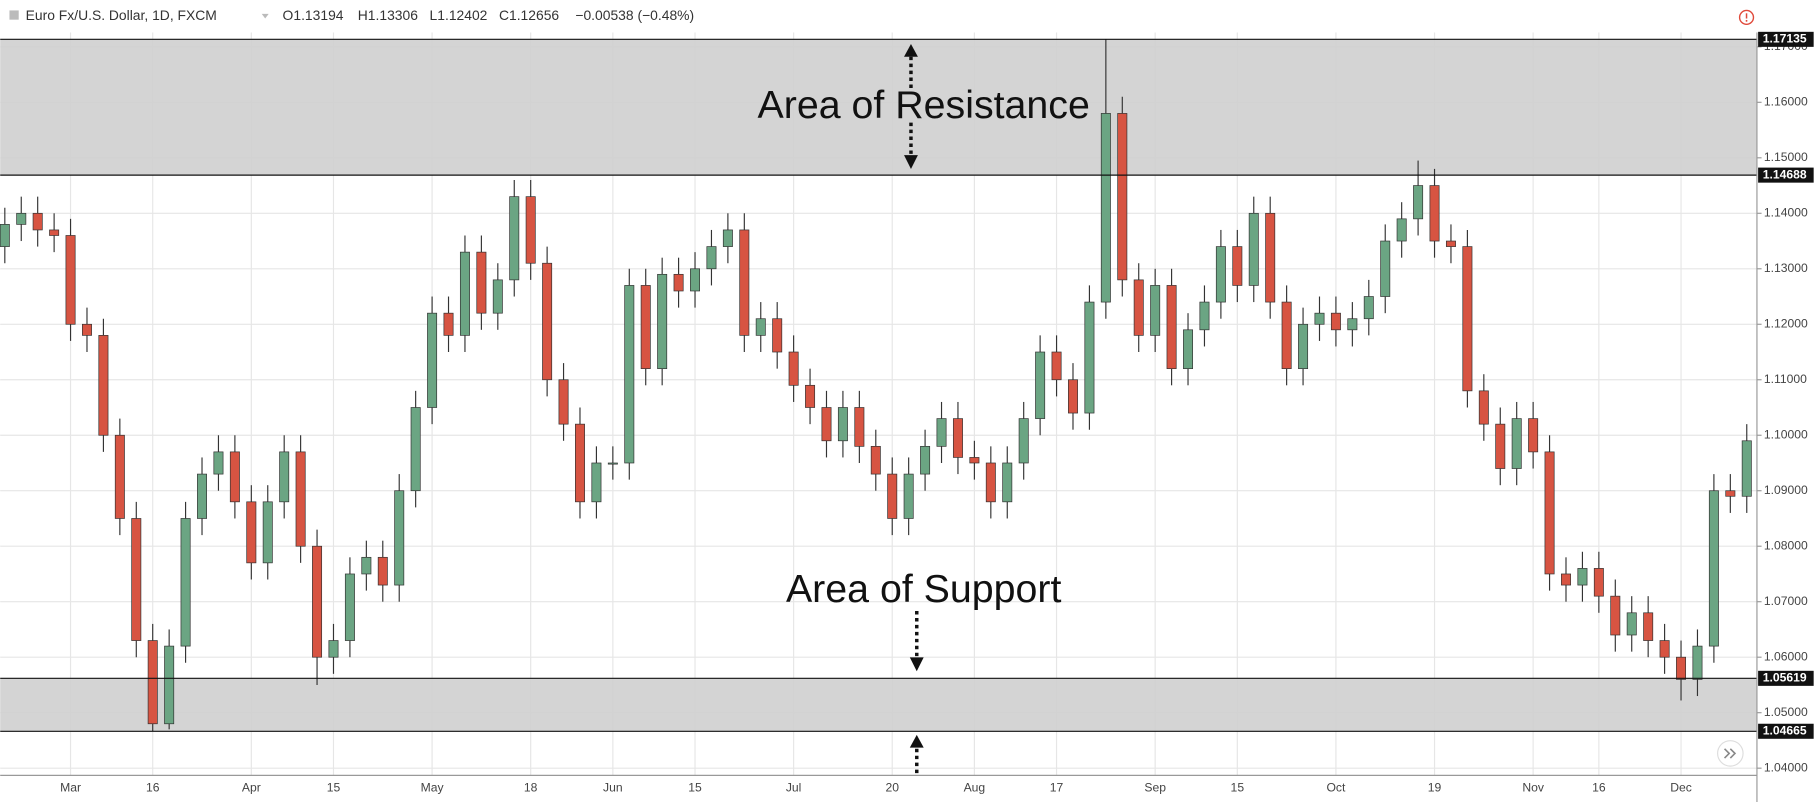  What do you see at coordinates (1746, 17) in the screenshot?
I see `alert-icon` at bounding box center [1746, 17].